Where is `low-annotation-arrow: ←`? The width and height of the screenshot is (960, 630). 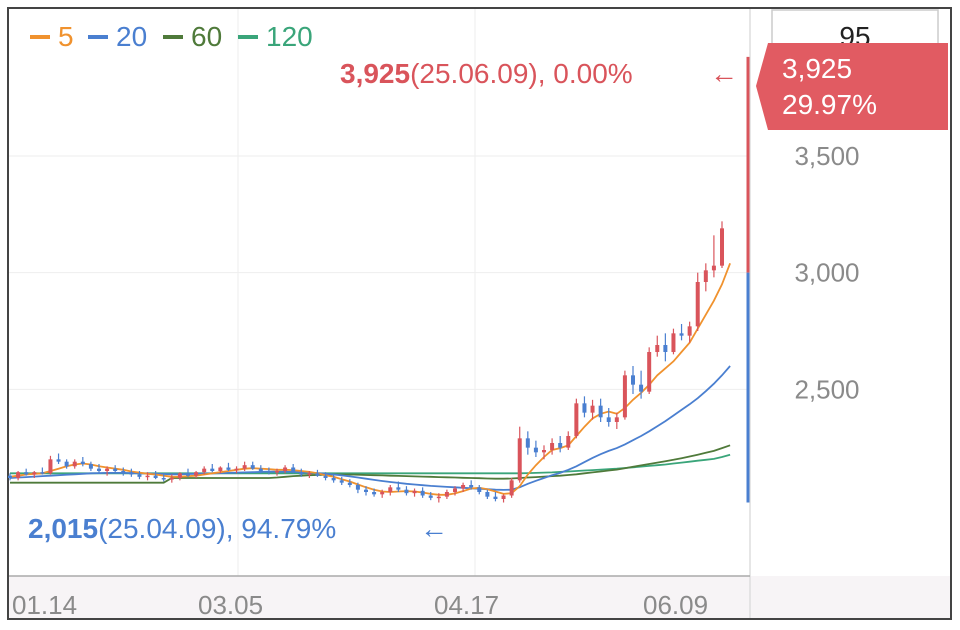 low-annotation-arrow: ← is located at coordinates (434, 528).